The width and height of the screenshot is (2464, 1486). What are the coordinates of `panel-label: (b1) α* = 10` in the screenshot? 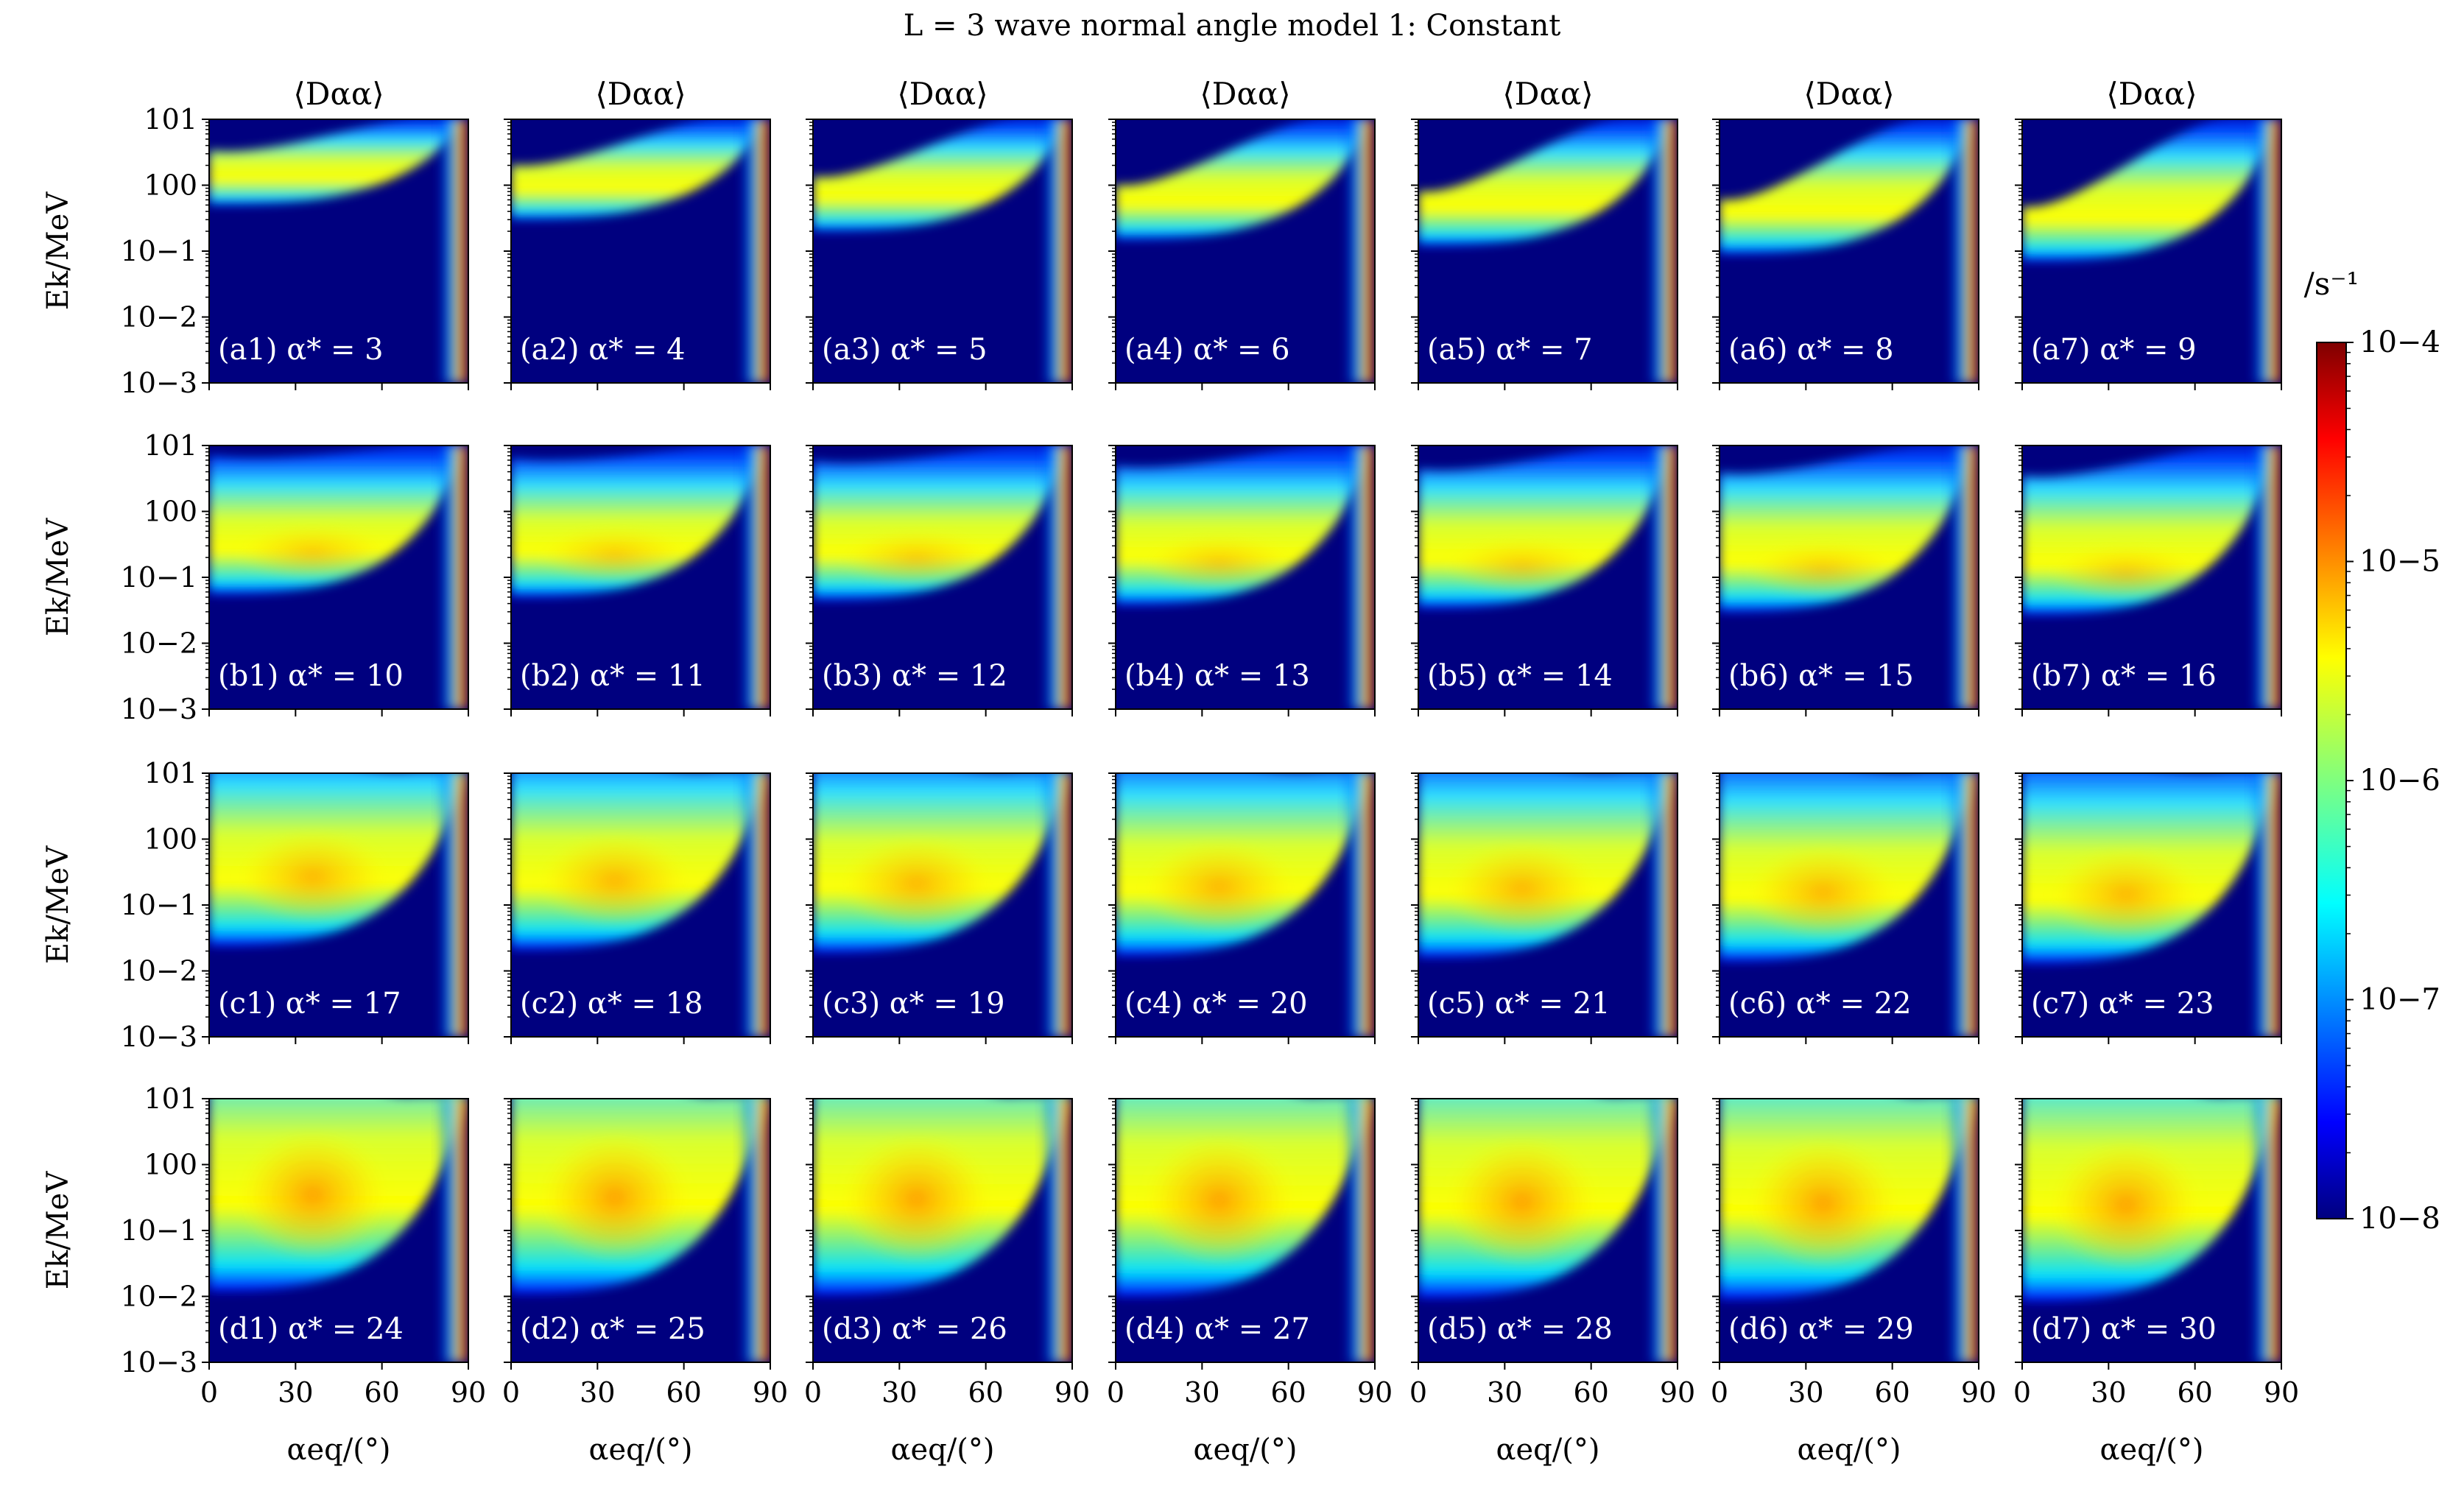 It's located at (311, 676).